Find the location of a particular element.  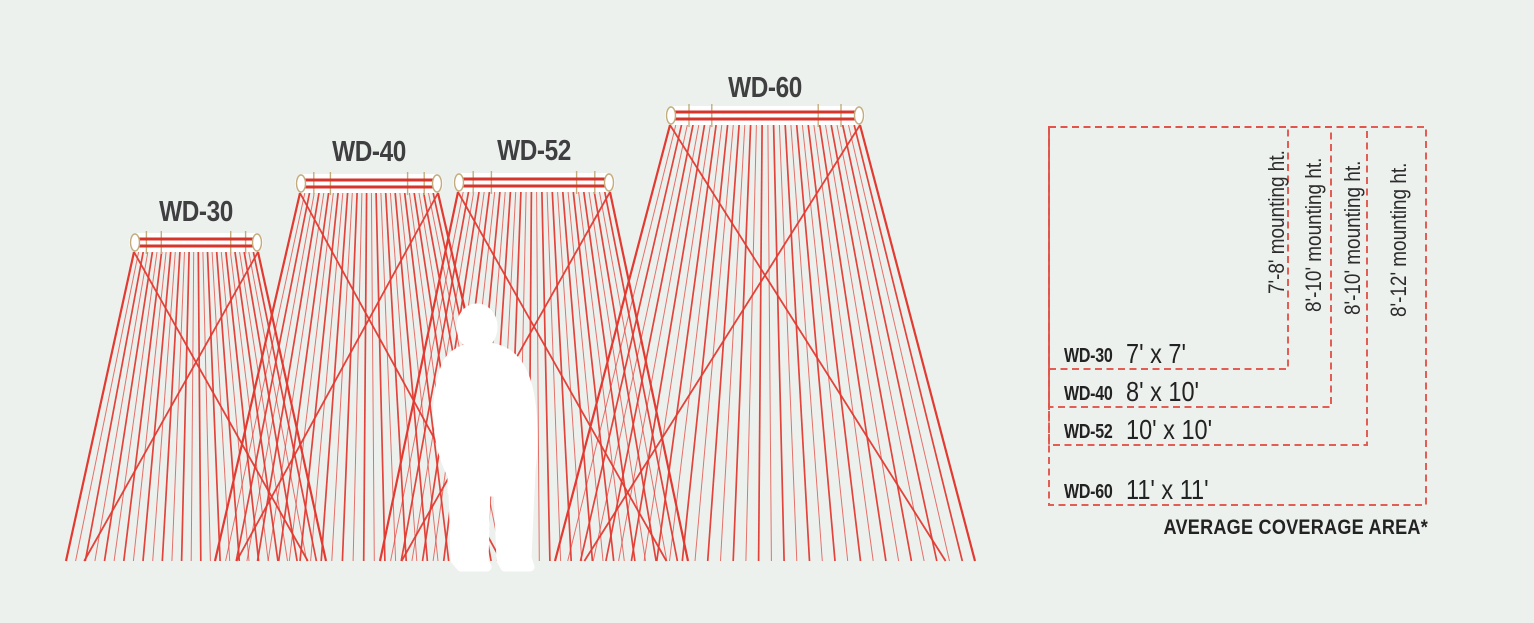

person-silhouette is located at coordinates (485, 437).